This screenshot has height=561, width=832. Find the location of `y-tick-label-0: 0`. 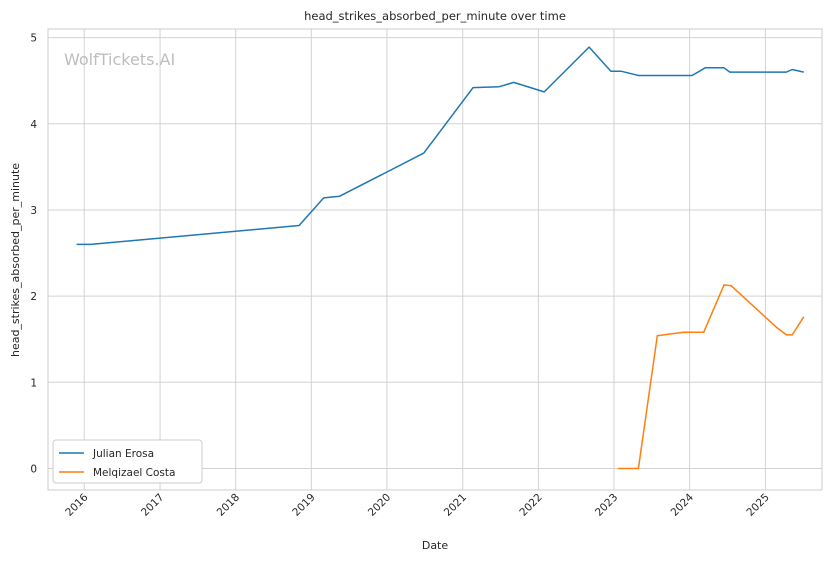

y-tick-label-0: 0 is located at coordinates (33, 469).